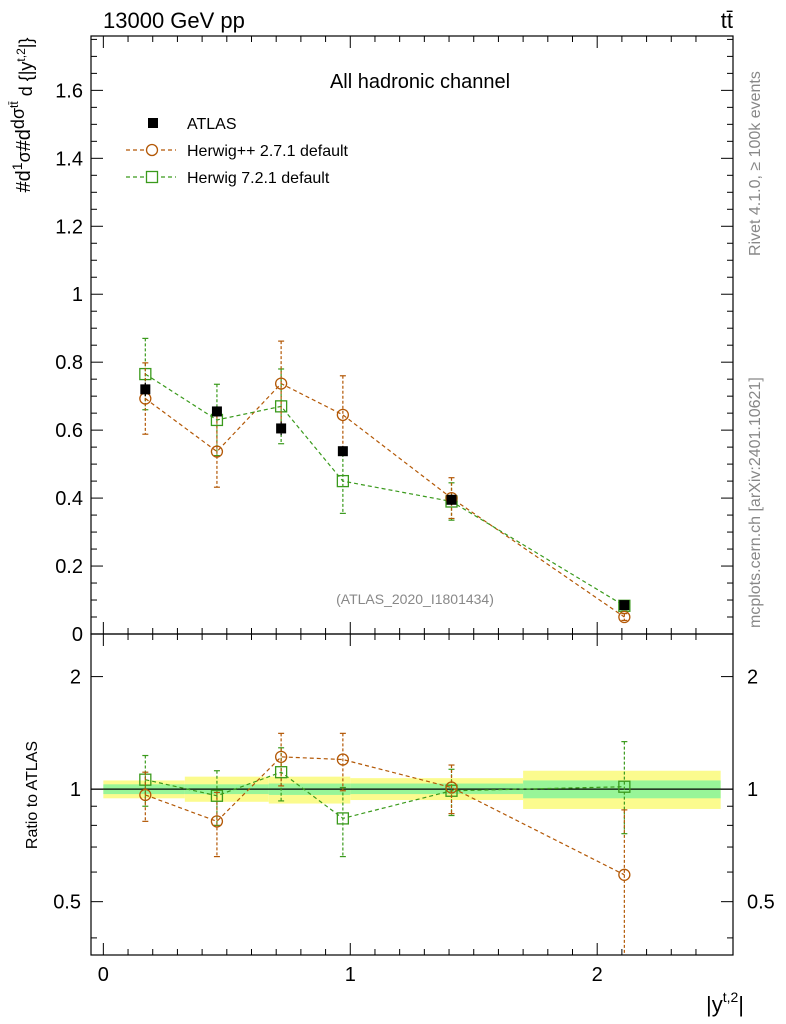  I want to click on rivet-label: Rivet 4.1.0, ≥ 100k events, so click(755, 163).